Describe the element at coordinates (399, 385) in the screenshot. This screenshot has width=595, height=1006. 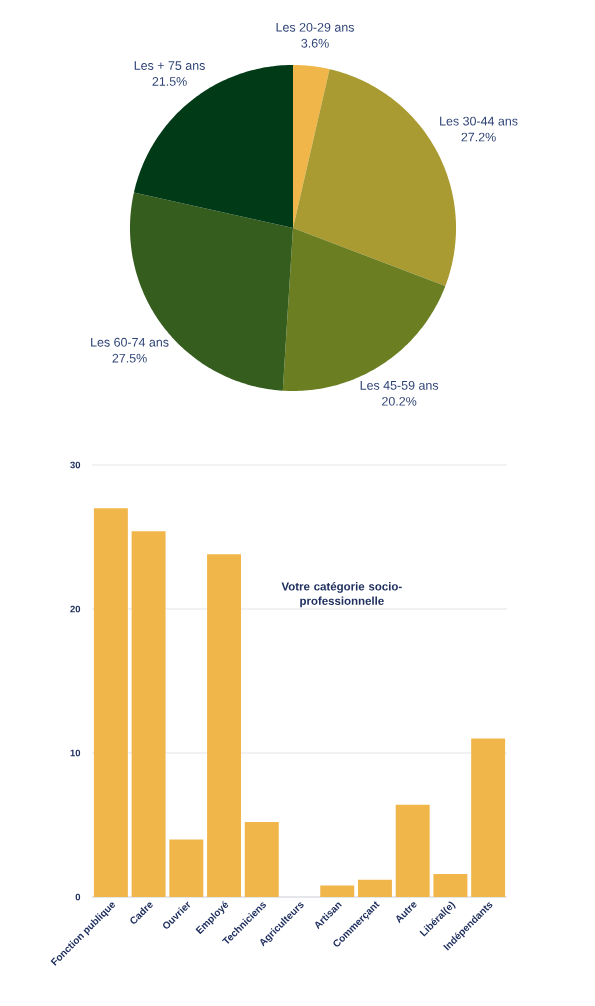
I see `slice-label: Les 45-59 ans` at that location.